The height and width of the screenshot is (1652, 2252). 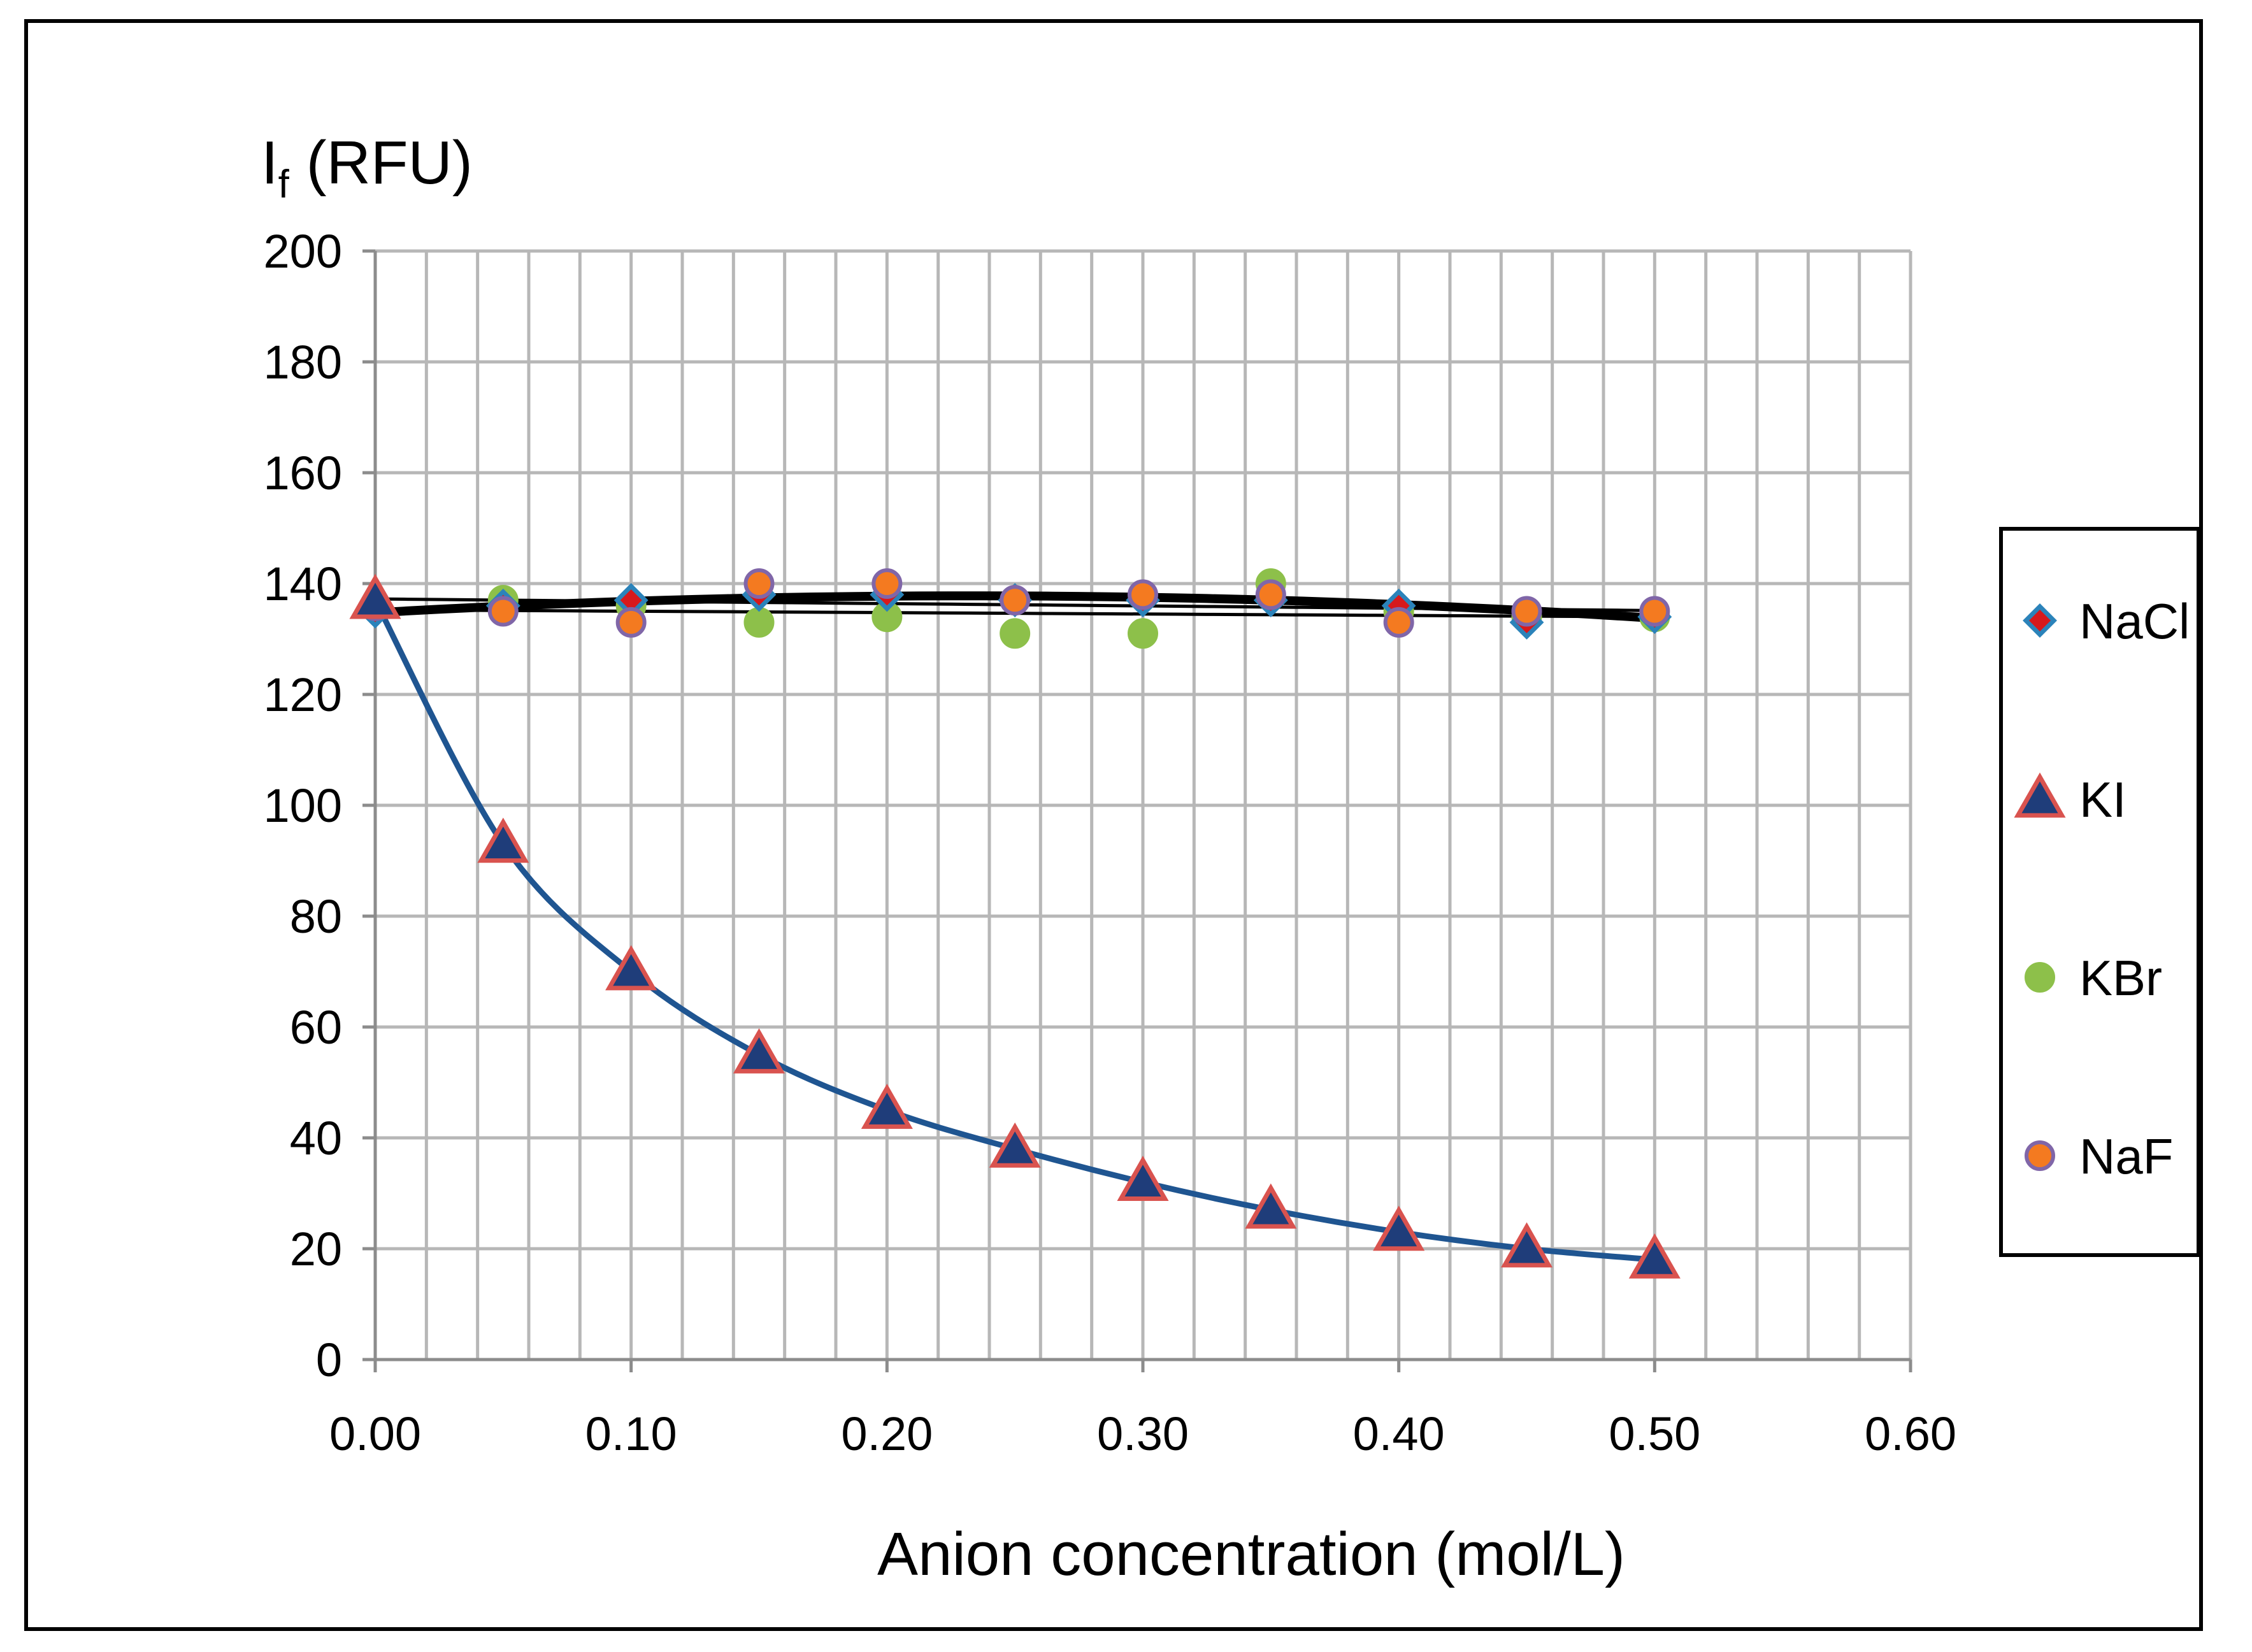 I want to click on x-tick-label: 0.00, so click(x=375, y=1433).